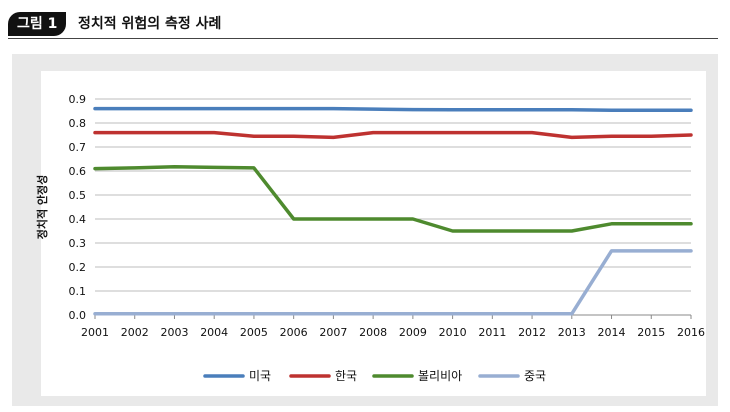  I want to click on legend-label: 미국, so click(260, 376).